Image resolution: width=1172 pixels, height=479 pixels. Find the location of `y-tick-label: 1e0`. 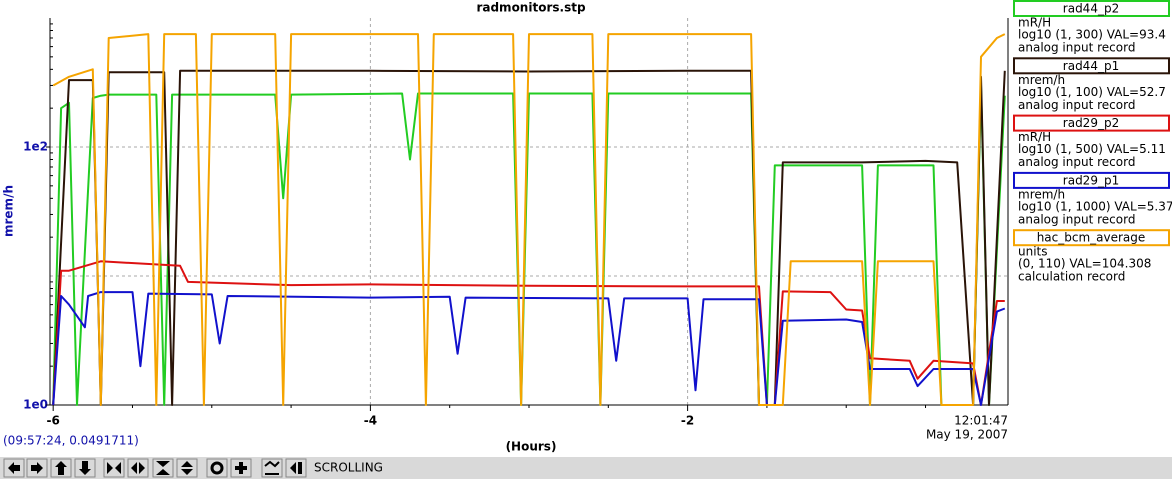

y-tick-label: 1e0 is located at coordinates (35, 405).